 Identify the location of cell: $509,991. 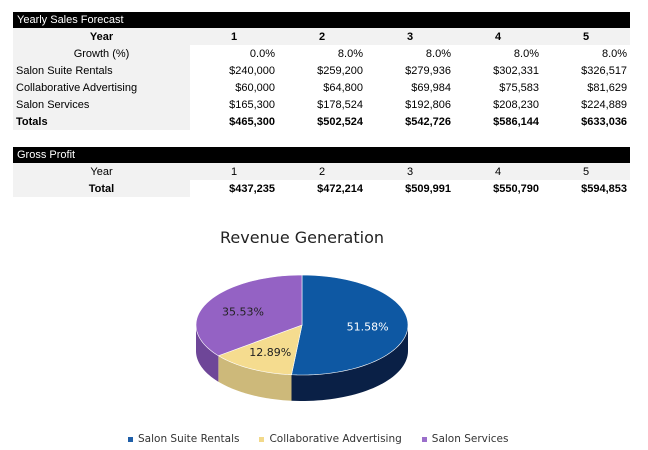
(428, 188).